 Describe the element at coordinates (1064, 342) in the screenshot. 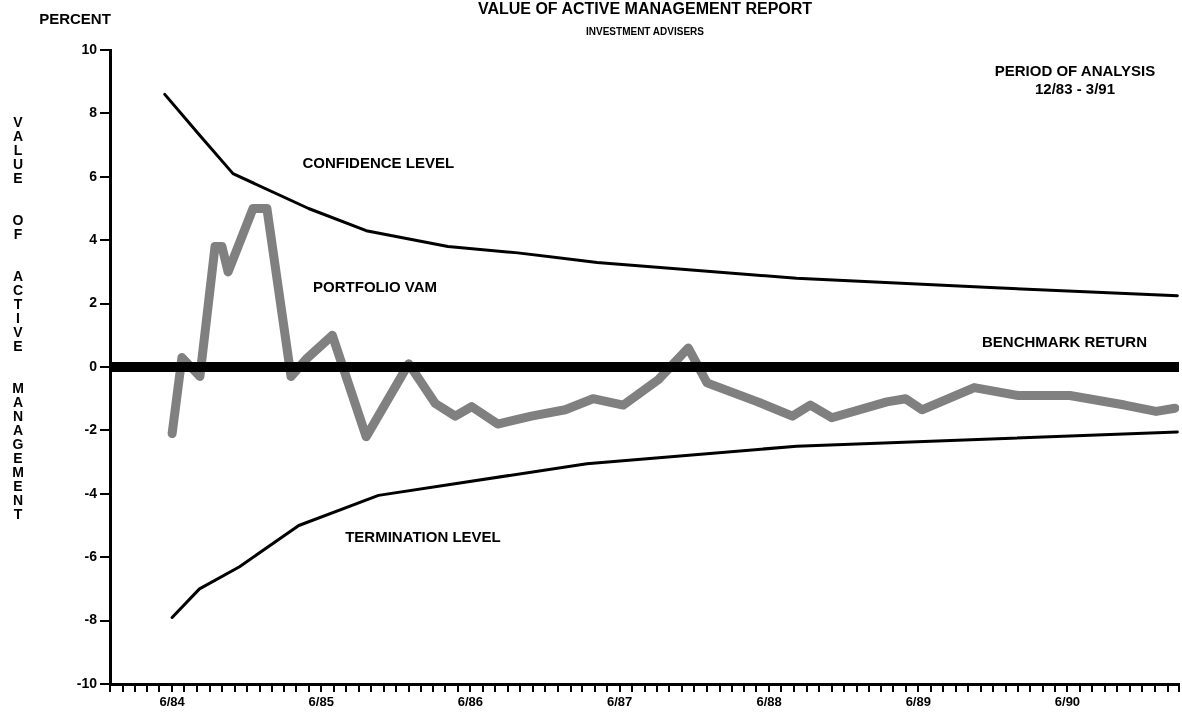

I see `ref-line-label: BENCHMARK RETURN` at that location.